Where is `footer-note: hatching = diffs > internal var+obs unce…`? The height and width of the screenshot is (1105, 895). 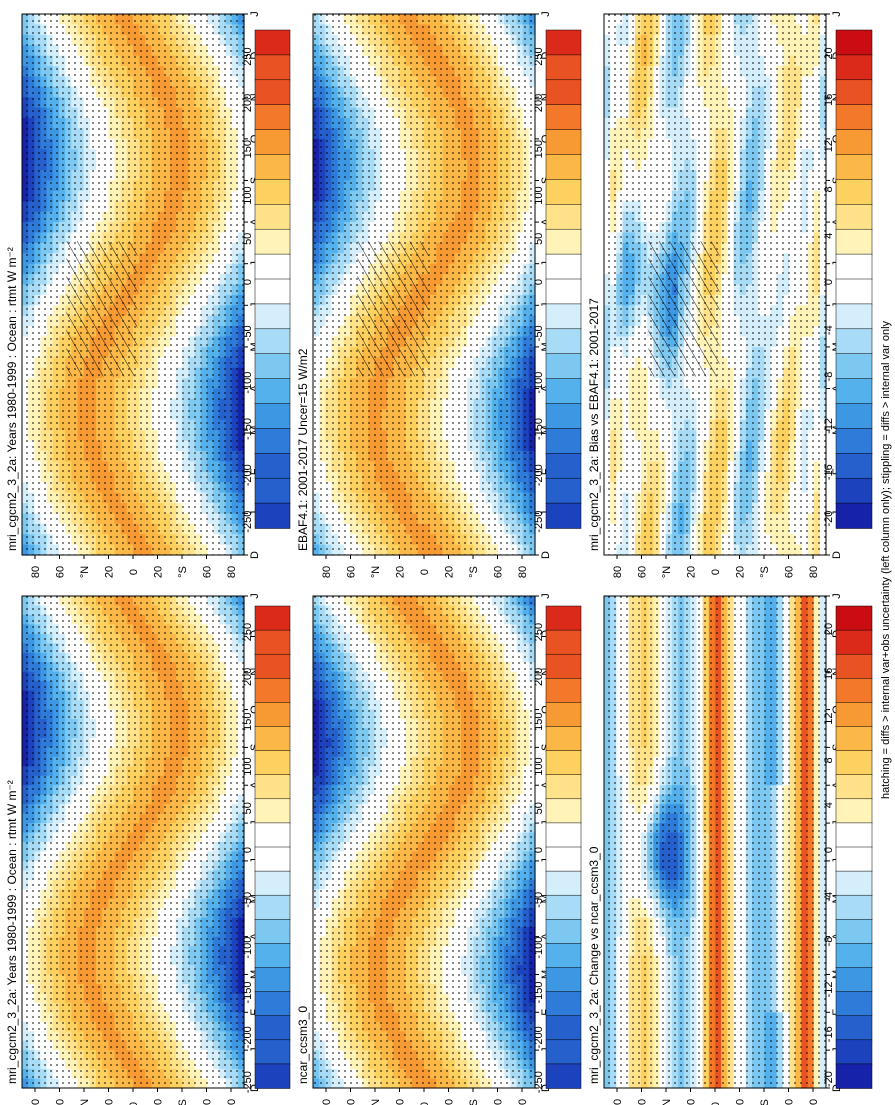
footer-note: hatching = diffs > internal var+obs unce… is located at coordinates (886, 559).